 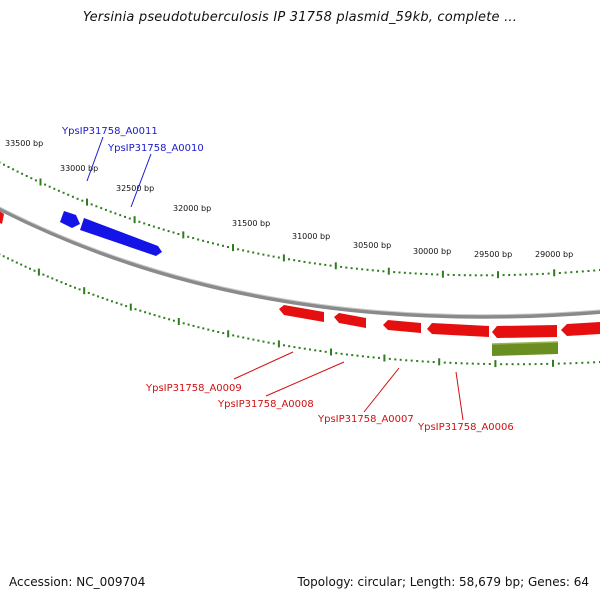 I want to click on gene-label: YpsIP31758_A0007, so click(x=365, y=419).